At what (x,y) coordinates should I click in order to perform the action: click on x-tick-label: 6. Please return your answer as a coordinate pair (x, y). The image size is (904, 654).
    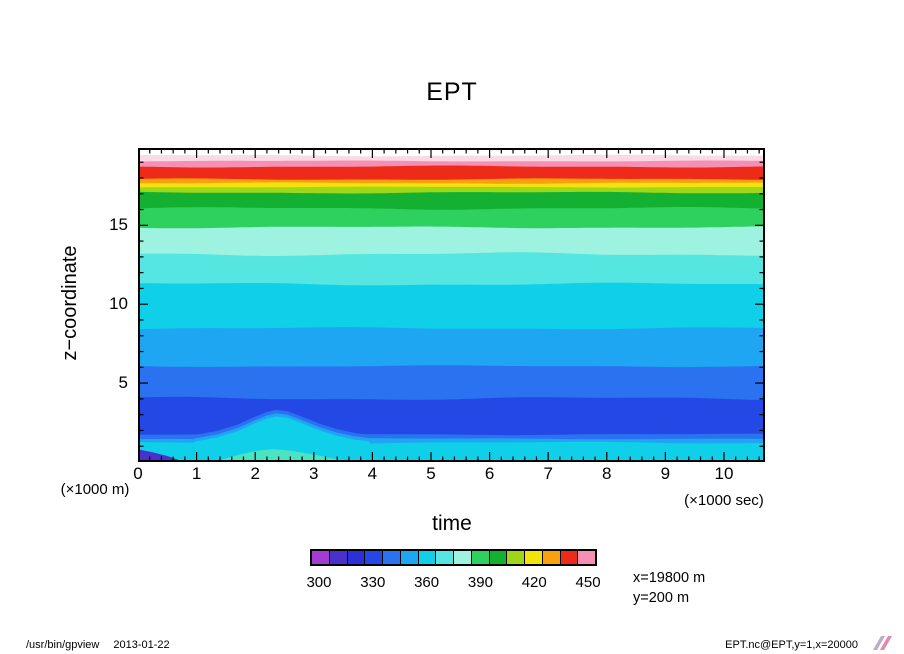
    Looking at the image, I should click on (489, 473).